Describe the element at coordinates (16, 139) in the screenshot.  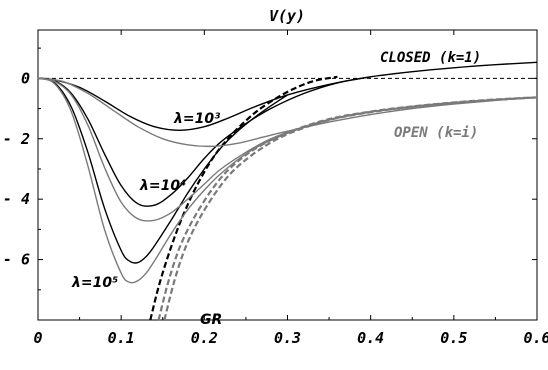
I see `y-tick-label: - 2` at that location.